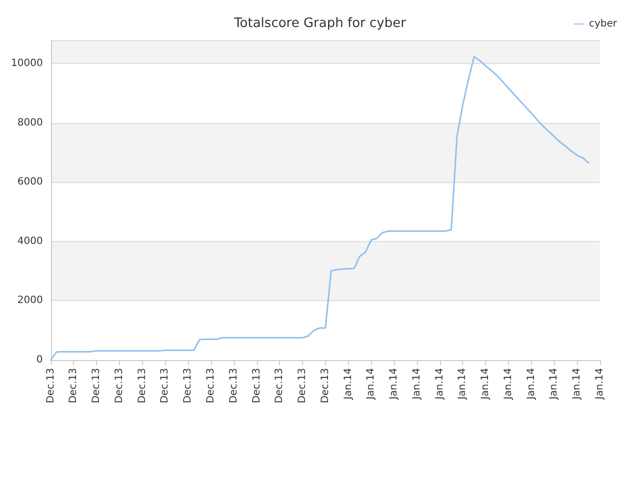 The image size is (640, 480). Describe the element at coordinates (603, 24) in the screenshot. I see `legend-label: cyber` at that location.